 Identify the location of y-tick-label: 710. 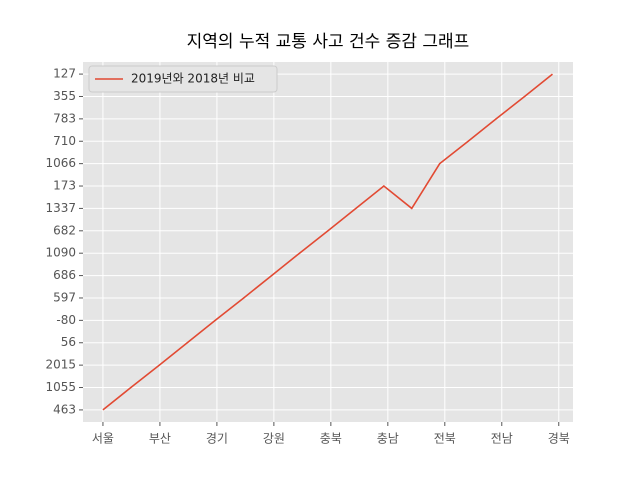
(64, 141).